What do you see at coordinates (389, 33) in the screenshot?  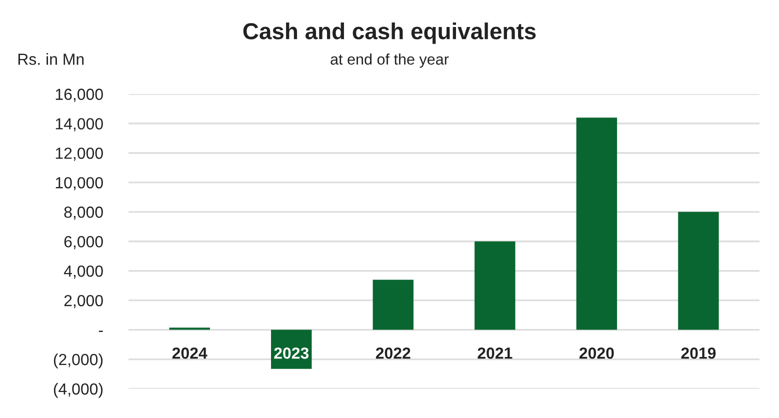 I see `chart-title: Cash and cash equivalents` at bounding box center [389, 33].